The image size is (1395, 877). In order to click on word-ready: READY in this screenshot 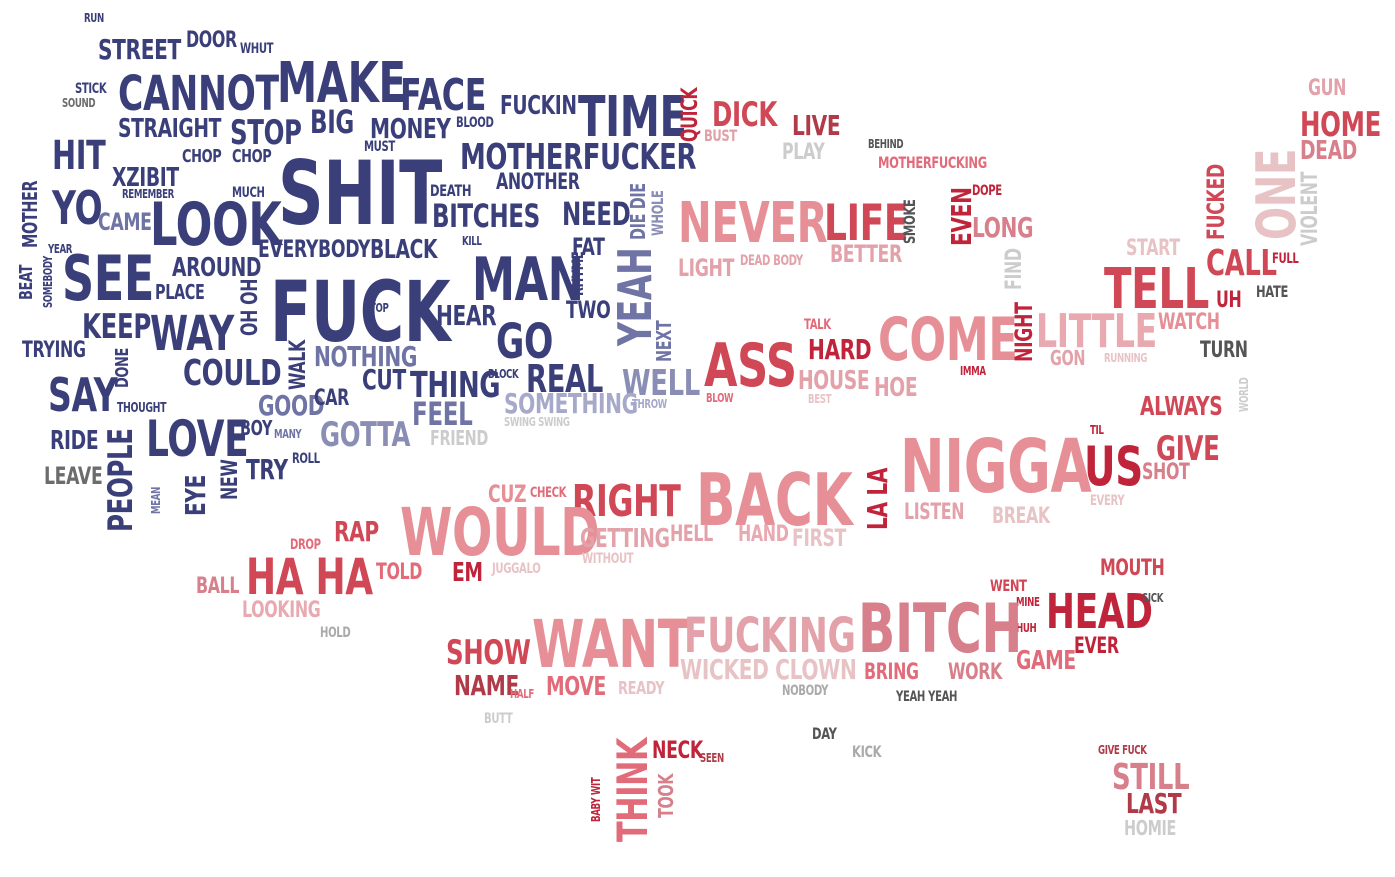, I will do `click(641, 688)`.